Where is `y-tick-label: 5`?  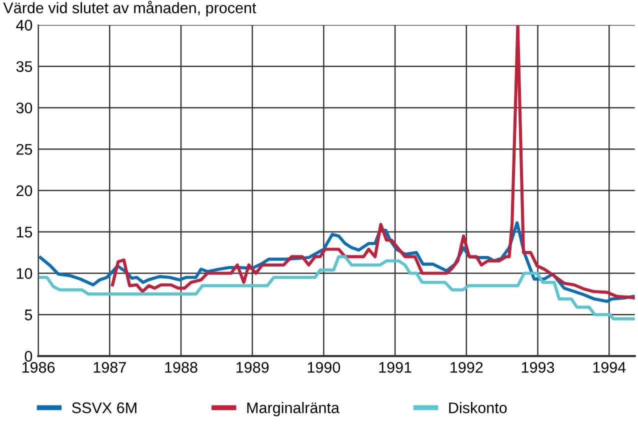 y-tick-label: 5 is located at coordinates (28, 315).